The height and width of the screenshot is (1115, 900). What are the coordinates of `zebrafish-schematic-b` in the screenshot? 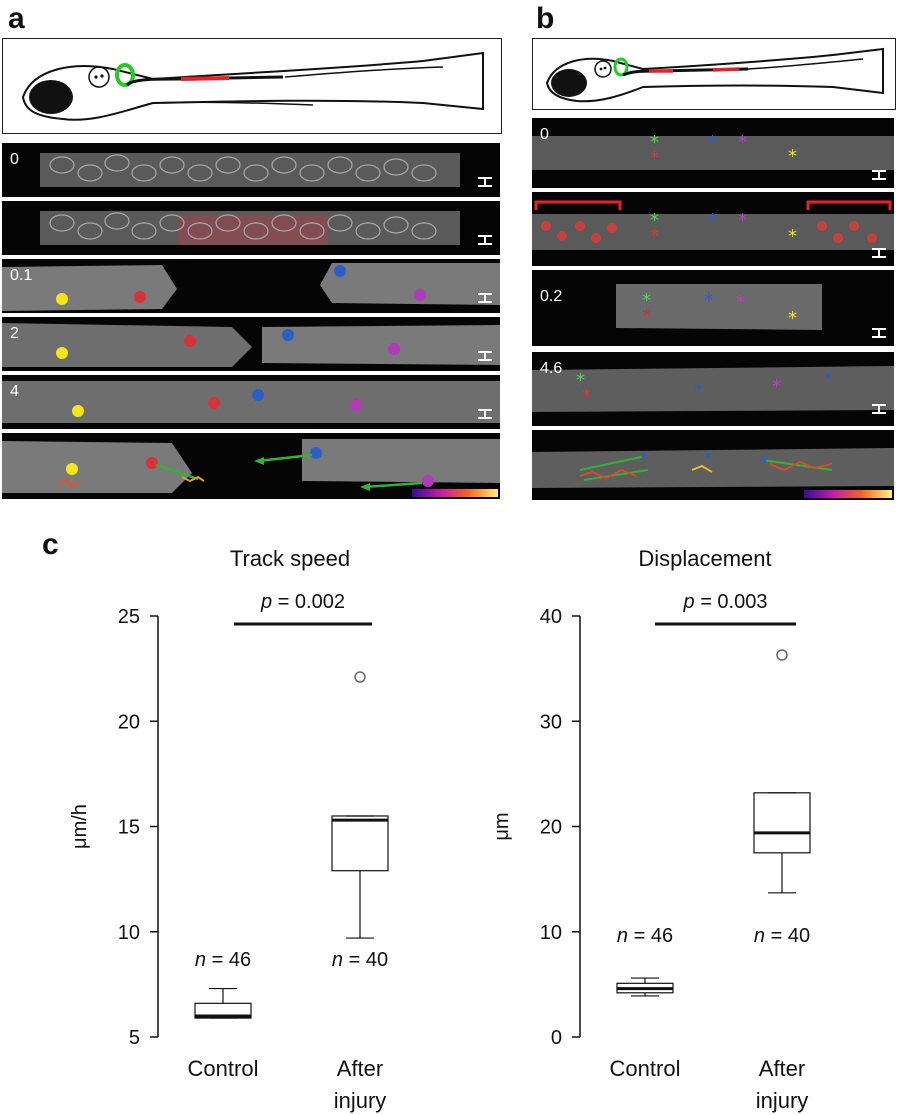 It's located at (714, 74).